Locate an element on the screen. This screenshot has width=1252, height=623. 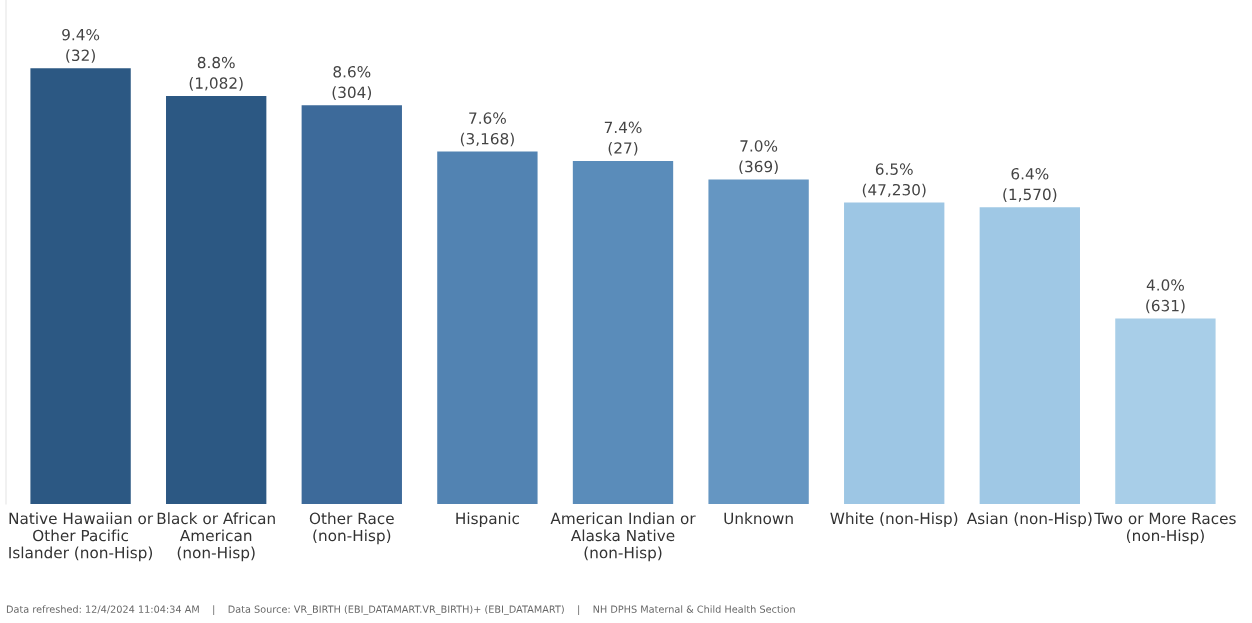
data-label: 7.0% (369) is located at coordinates (758, 157).